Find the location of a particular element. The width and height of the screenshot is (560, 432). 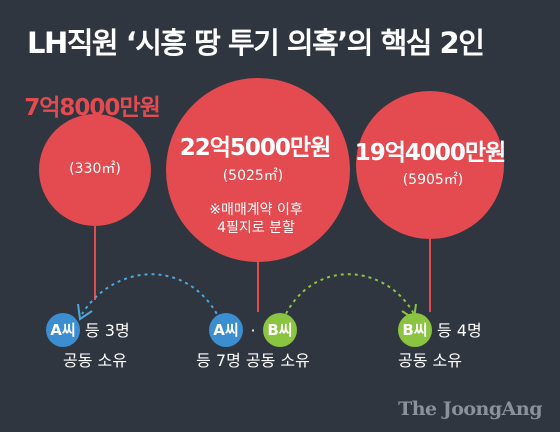

owner-group-2-label: 등 7명 공동 소유 is located at coordinates (253, 360).